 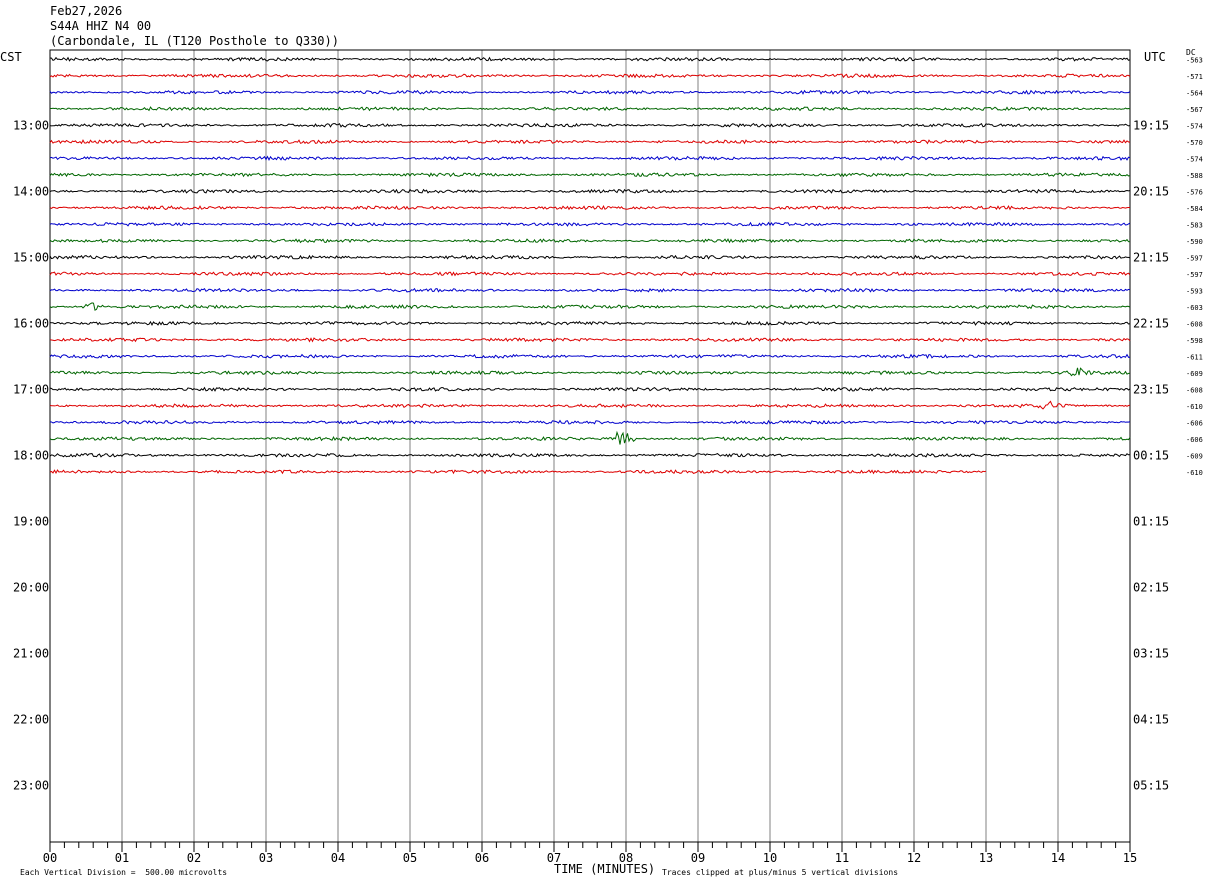 I want to click on time-axis: 00 01 02 03 04 05 06 07 08 09 10 11 12 13 14 15, so click(x=590, y=853).